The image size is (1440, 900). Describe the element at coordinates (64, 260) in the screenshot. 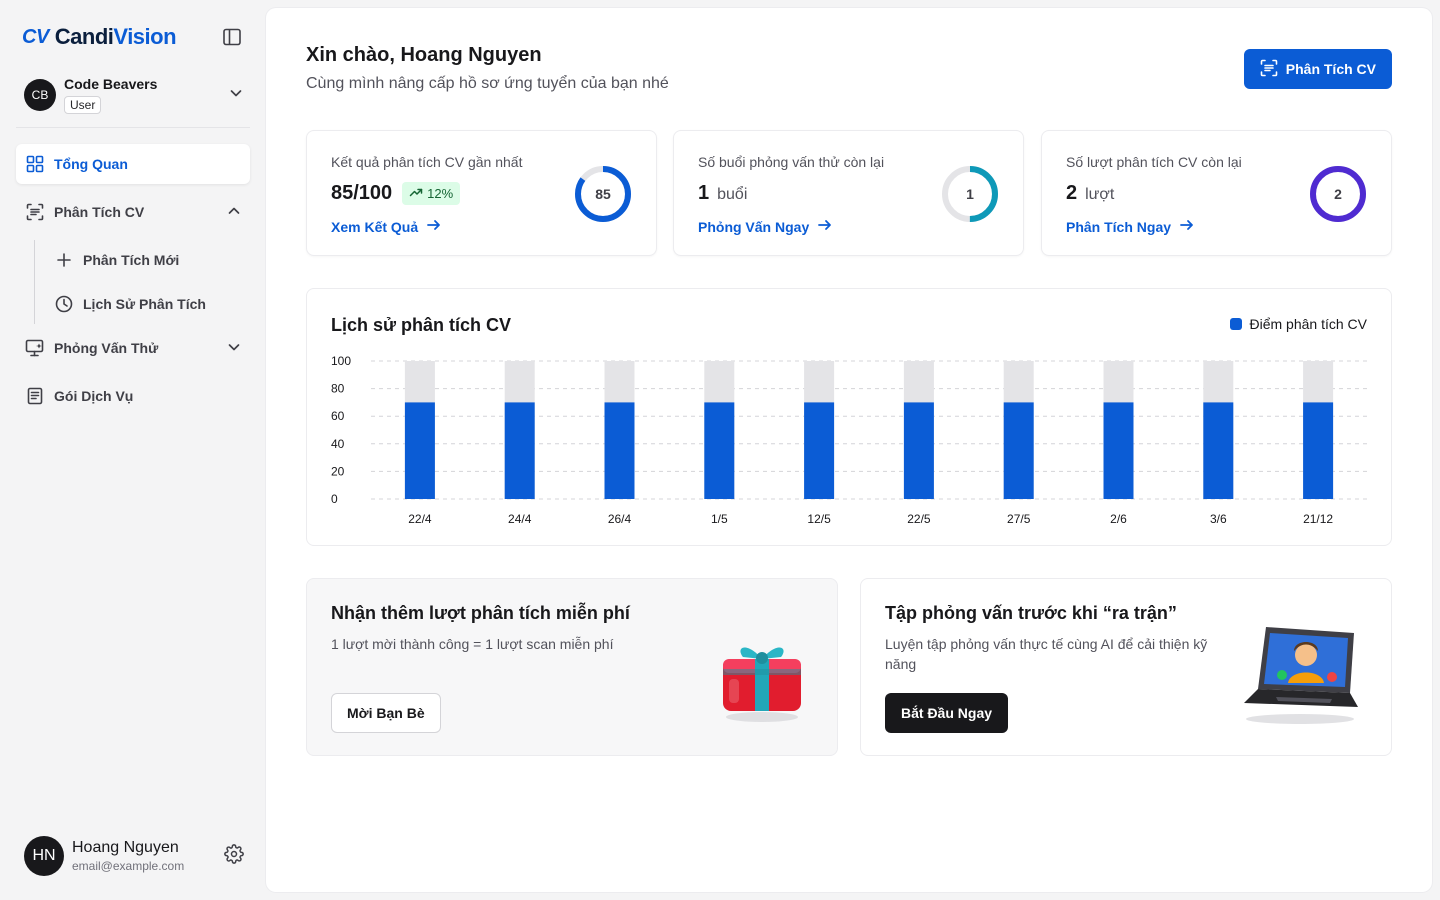

I see `plus-icon` at that location.